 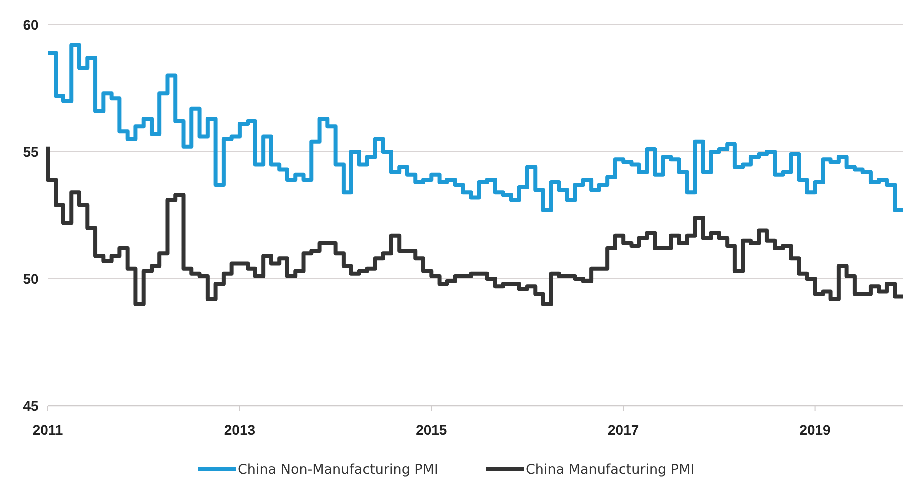 I want to click on x-tick-label: 2017, so click(x=624, y=430).